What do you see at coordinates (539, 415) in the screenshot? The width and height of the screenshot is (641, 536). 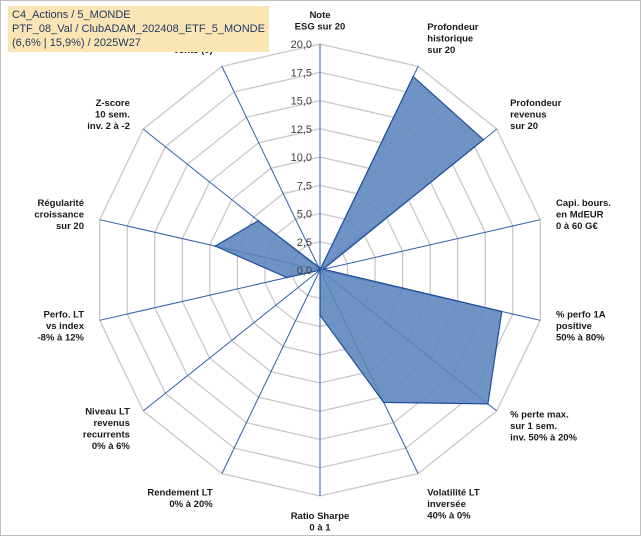 I see `axis-label-line: % perte max.` at bounding box center [539, 415].